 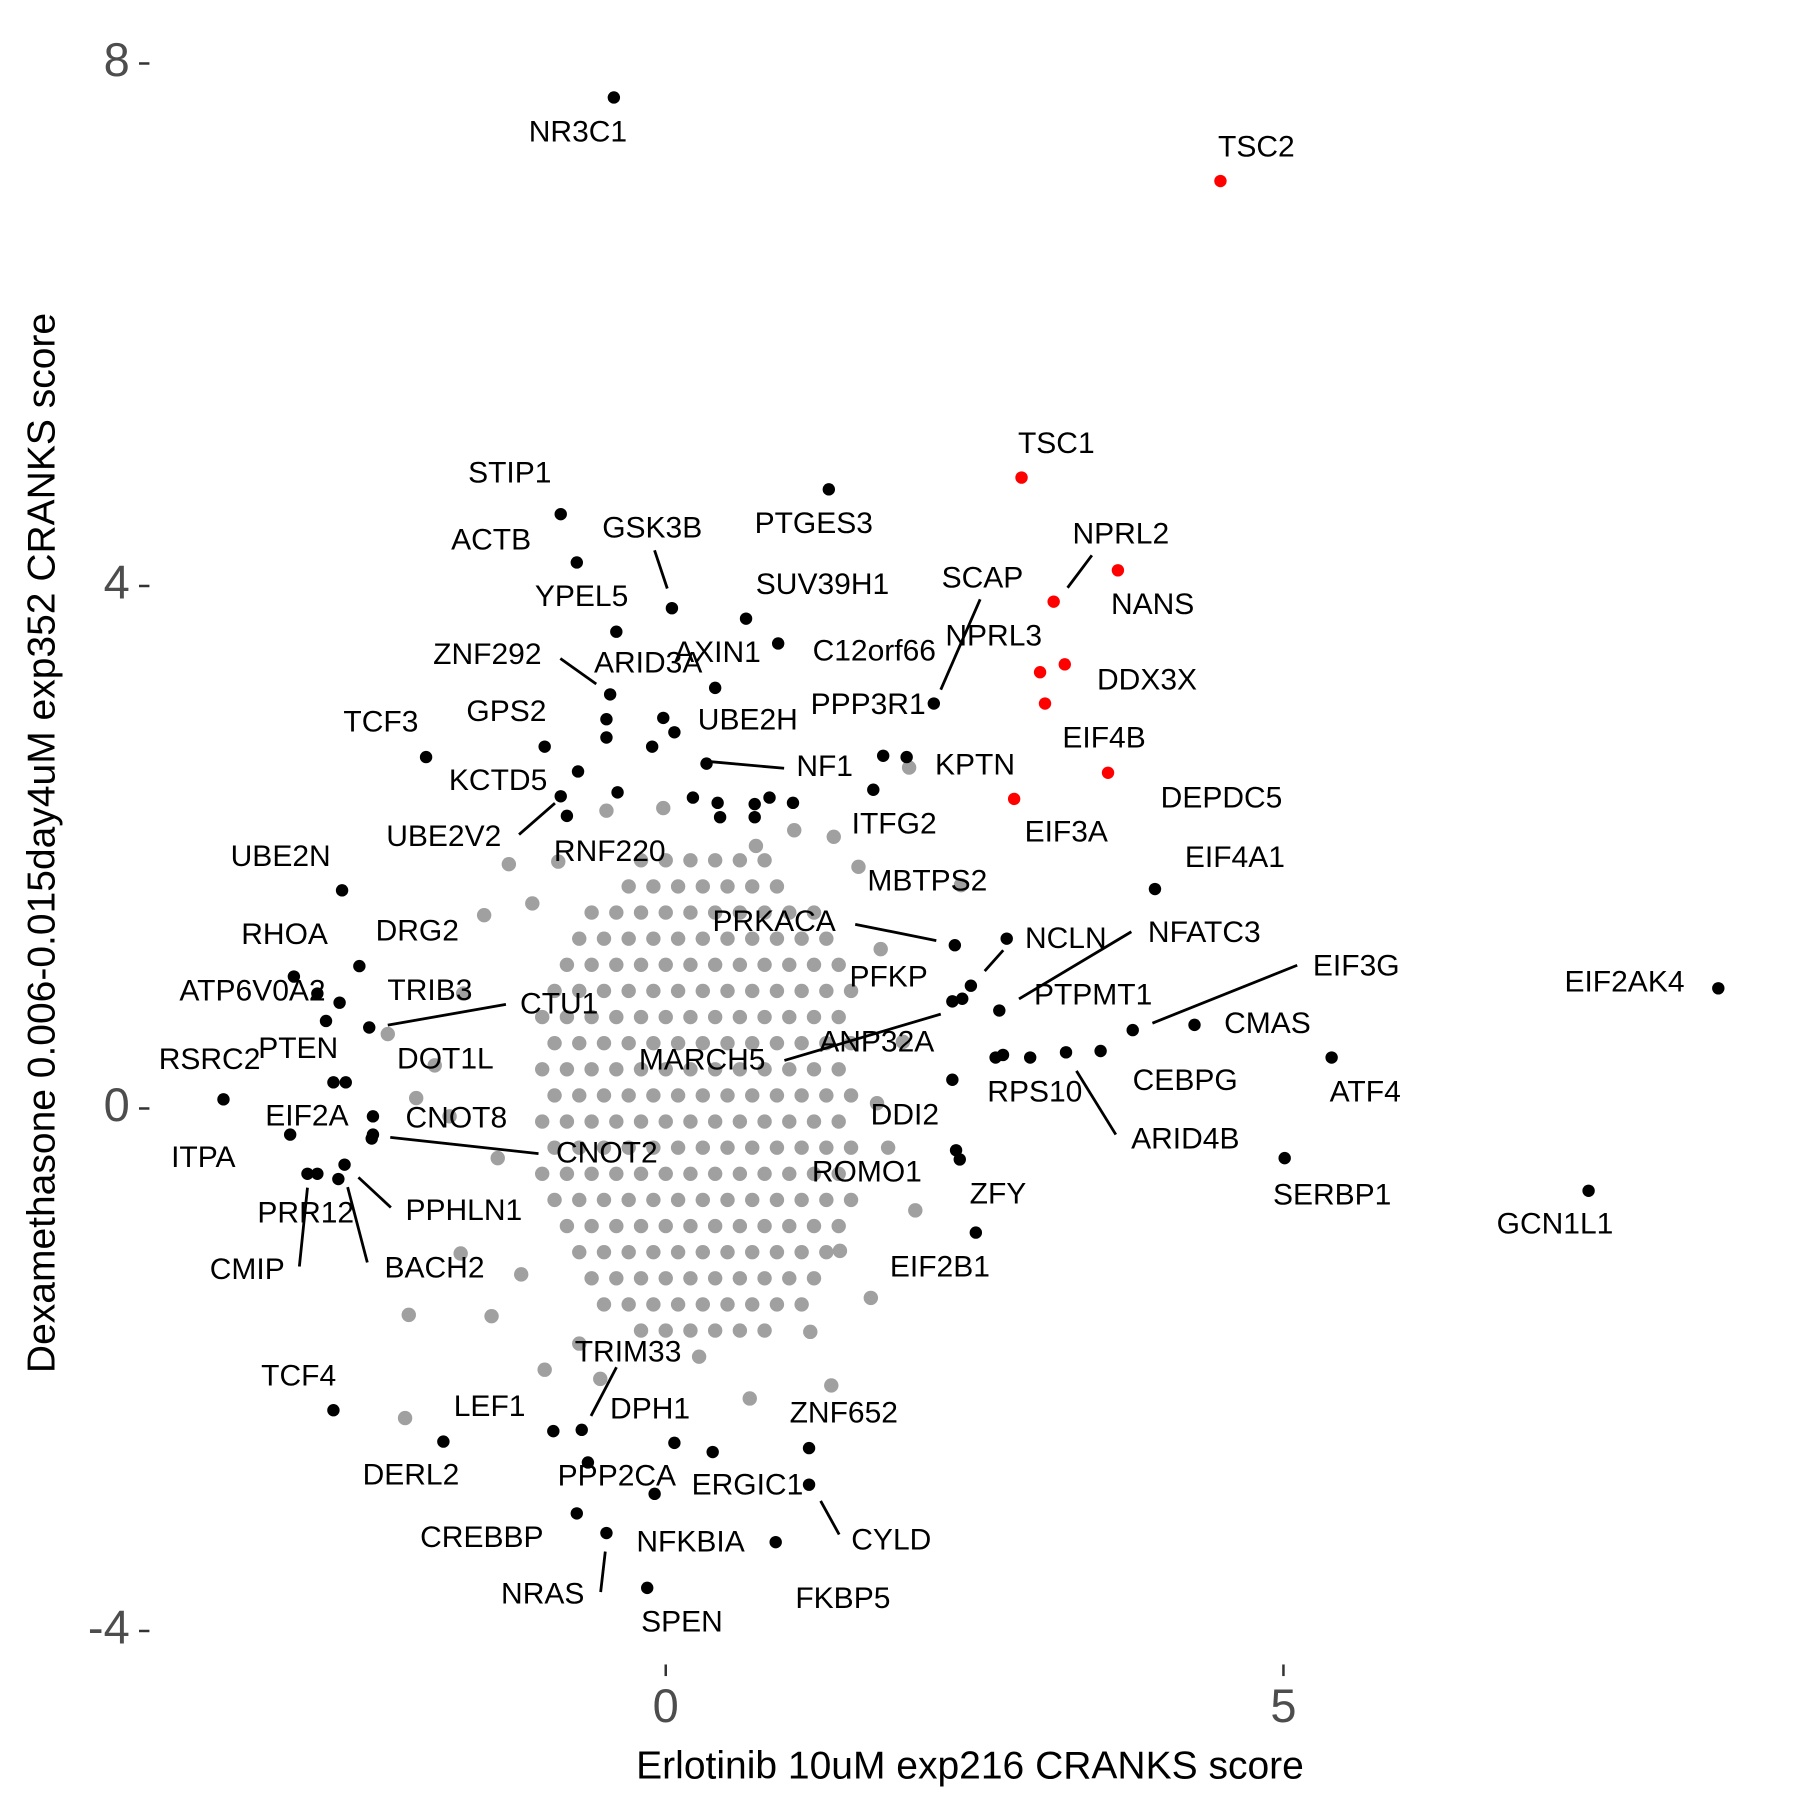 I want to click on point-label: NPRL3, so click(x=993, y=635).